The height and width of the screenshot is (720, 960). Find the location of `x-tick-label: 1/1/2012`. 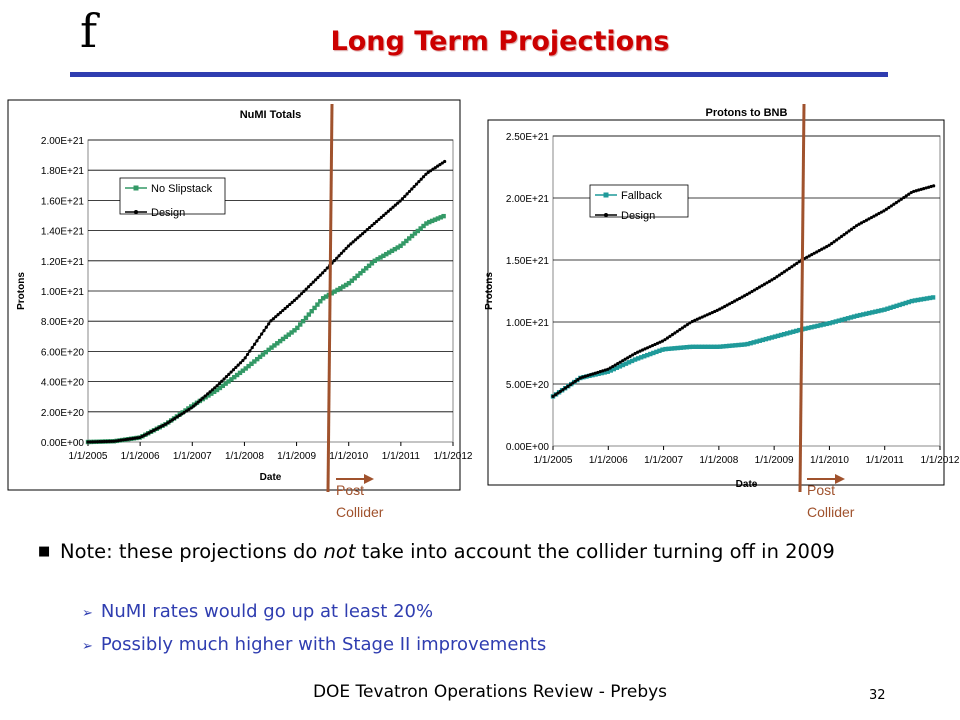

x-tick-label: 1/1/2012 is located at coordinates (940, 460).